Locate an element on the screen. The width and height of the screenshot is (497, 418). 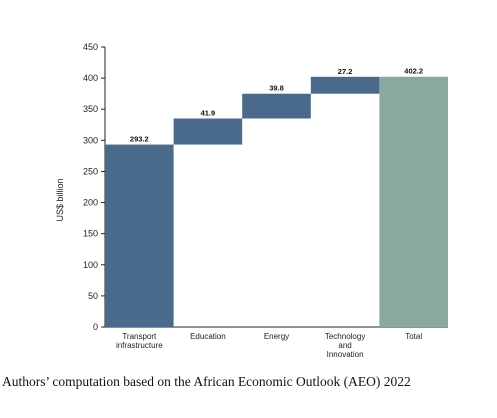
data-label-2: 41.9 is located at coordinates (208, 112).